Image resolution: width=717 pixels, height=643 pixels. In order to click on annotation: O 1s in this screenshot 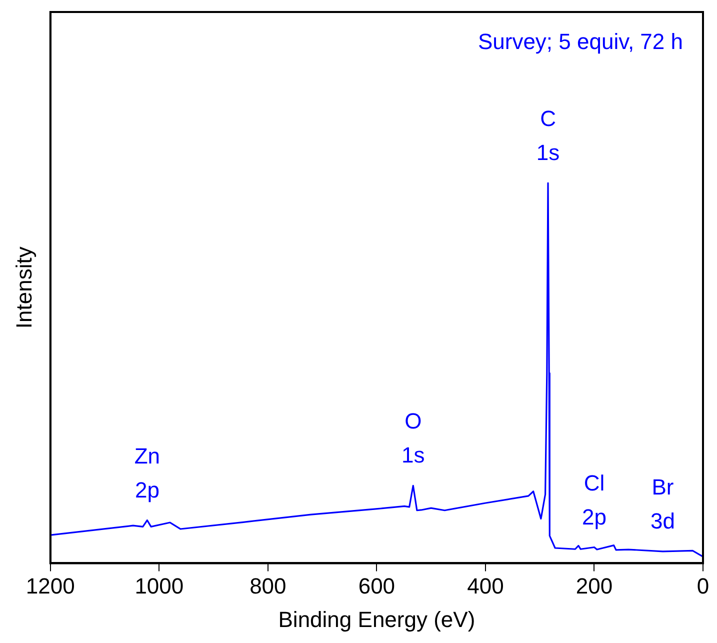, I will do `click(413, 438)`.